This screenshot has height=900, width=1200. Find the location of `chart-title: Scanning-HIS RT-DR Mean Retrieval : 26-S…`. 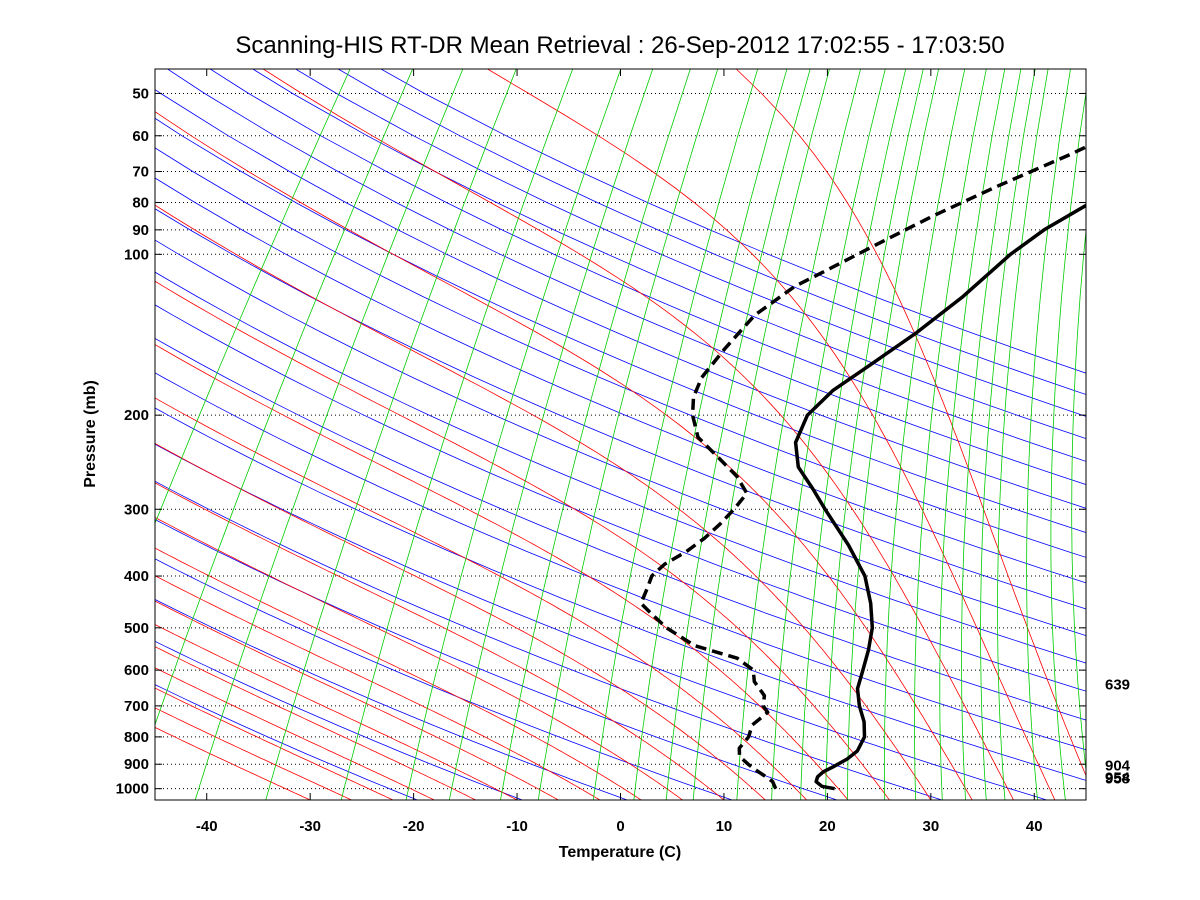

chart-title: Scanning-HIS RT-DR Mean Retrieval : 26-S… is located at coordinates (619, 45).